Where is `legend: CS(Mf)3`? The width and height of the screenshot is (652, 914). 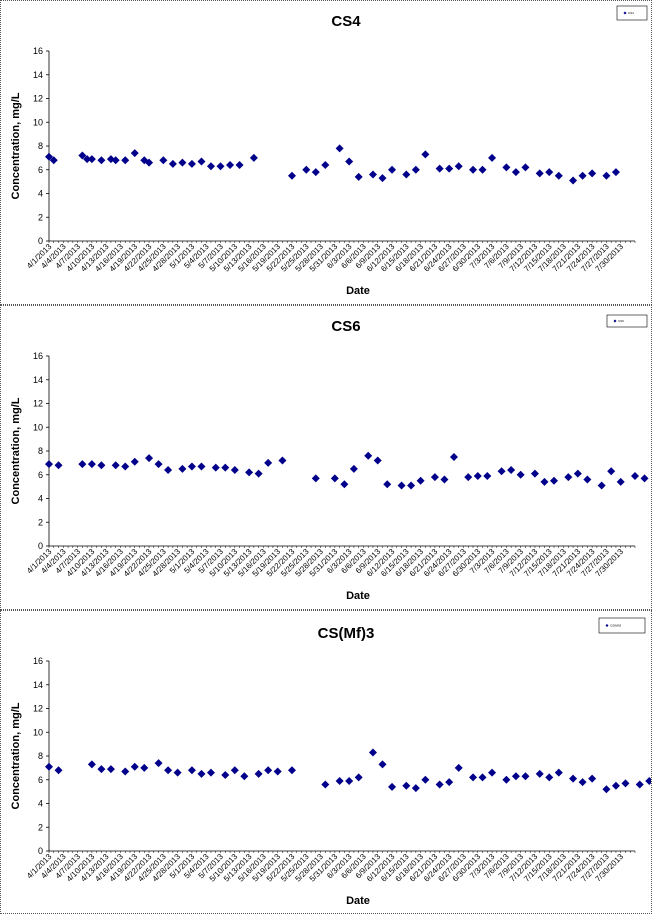
legend: CS(Mf)3 is located at coordinates (622, 625).